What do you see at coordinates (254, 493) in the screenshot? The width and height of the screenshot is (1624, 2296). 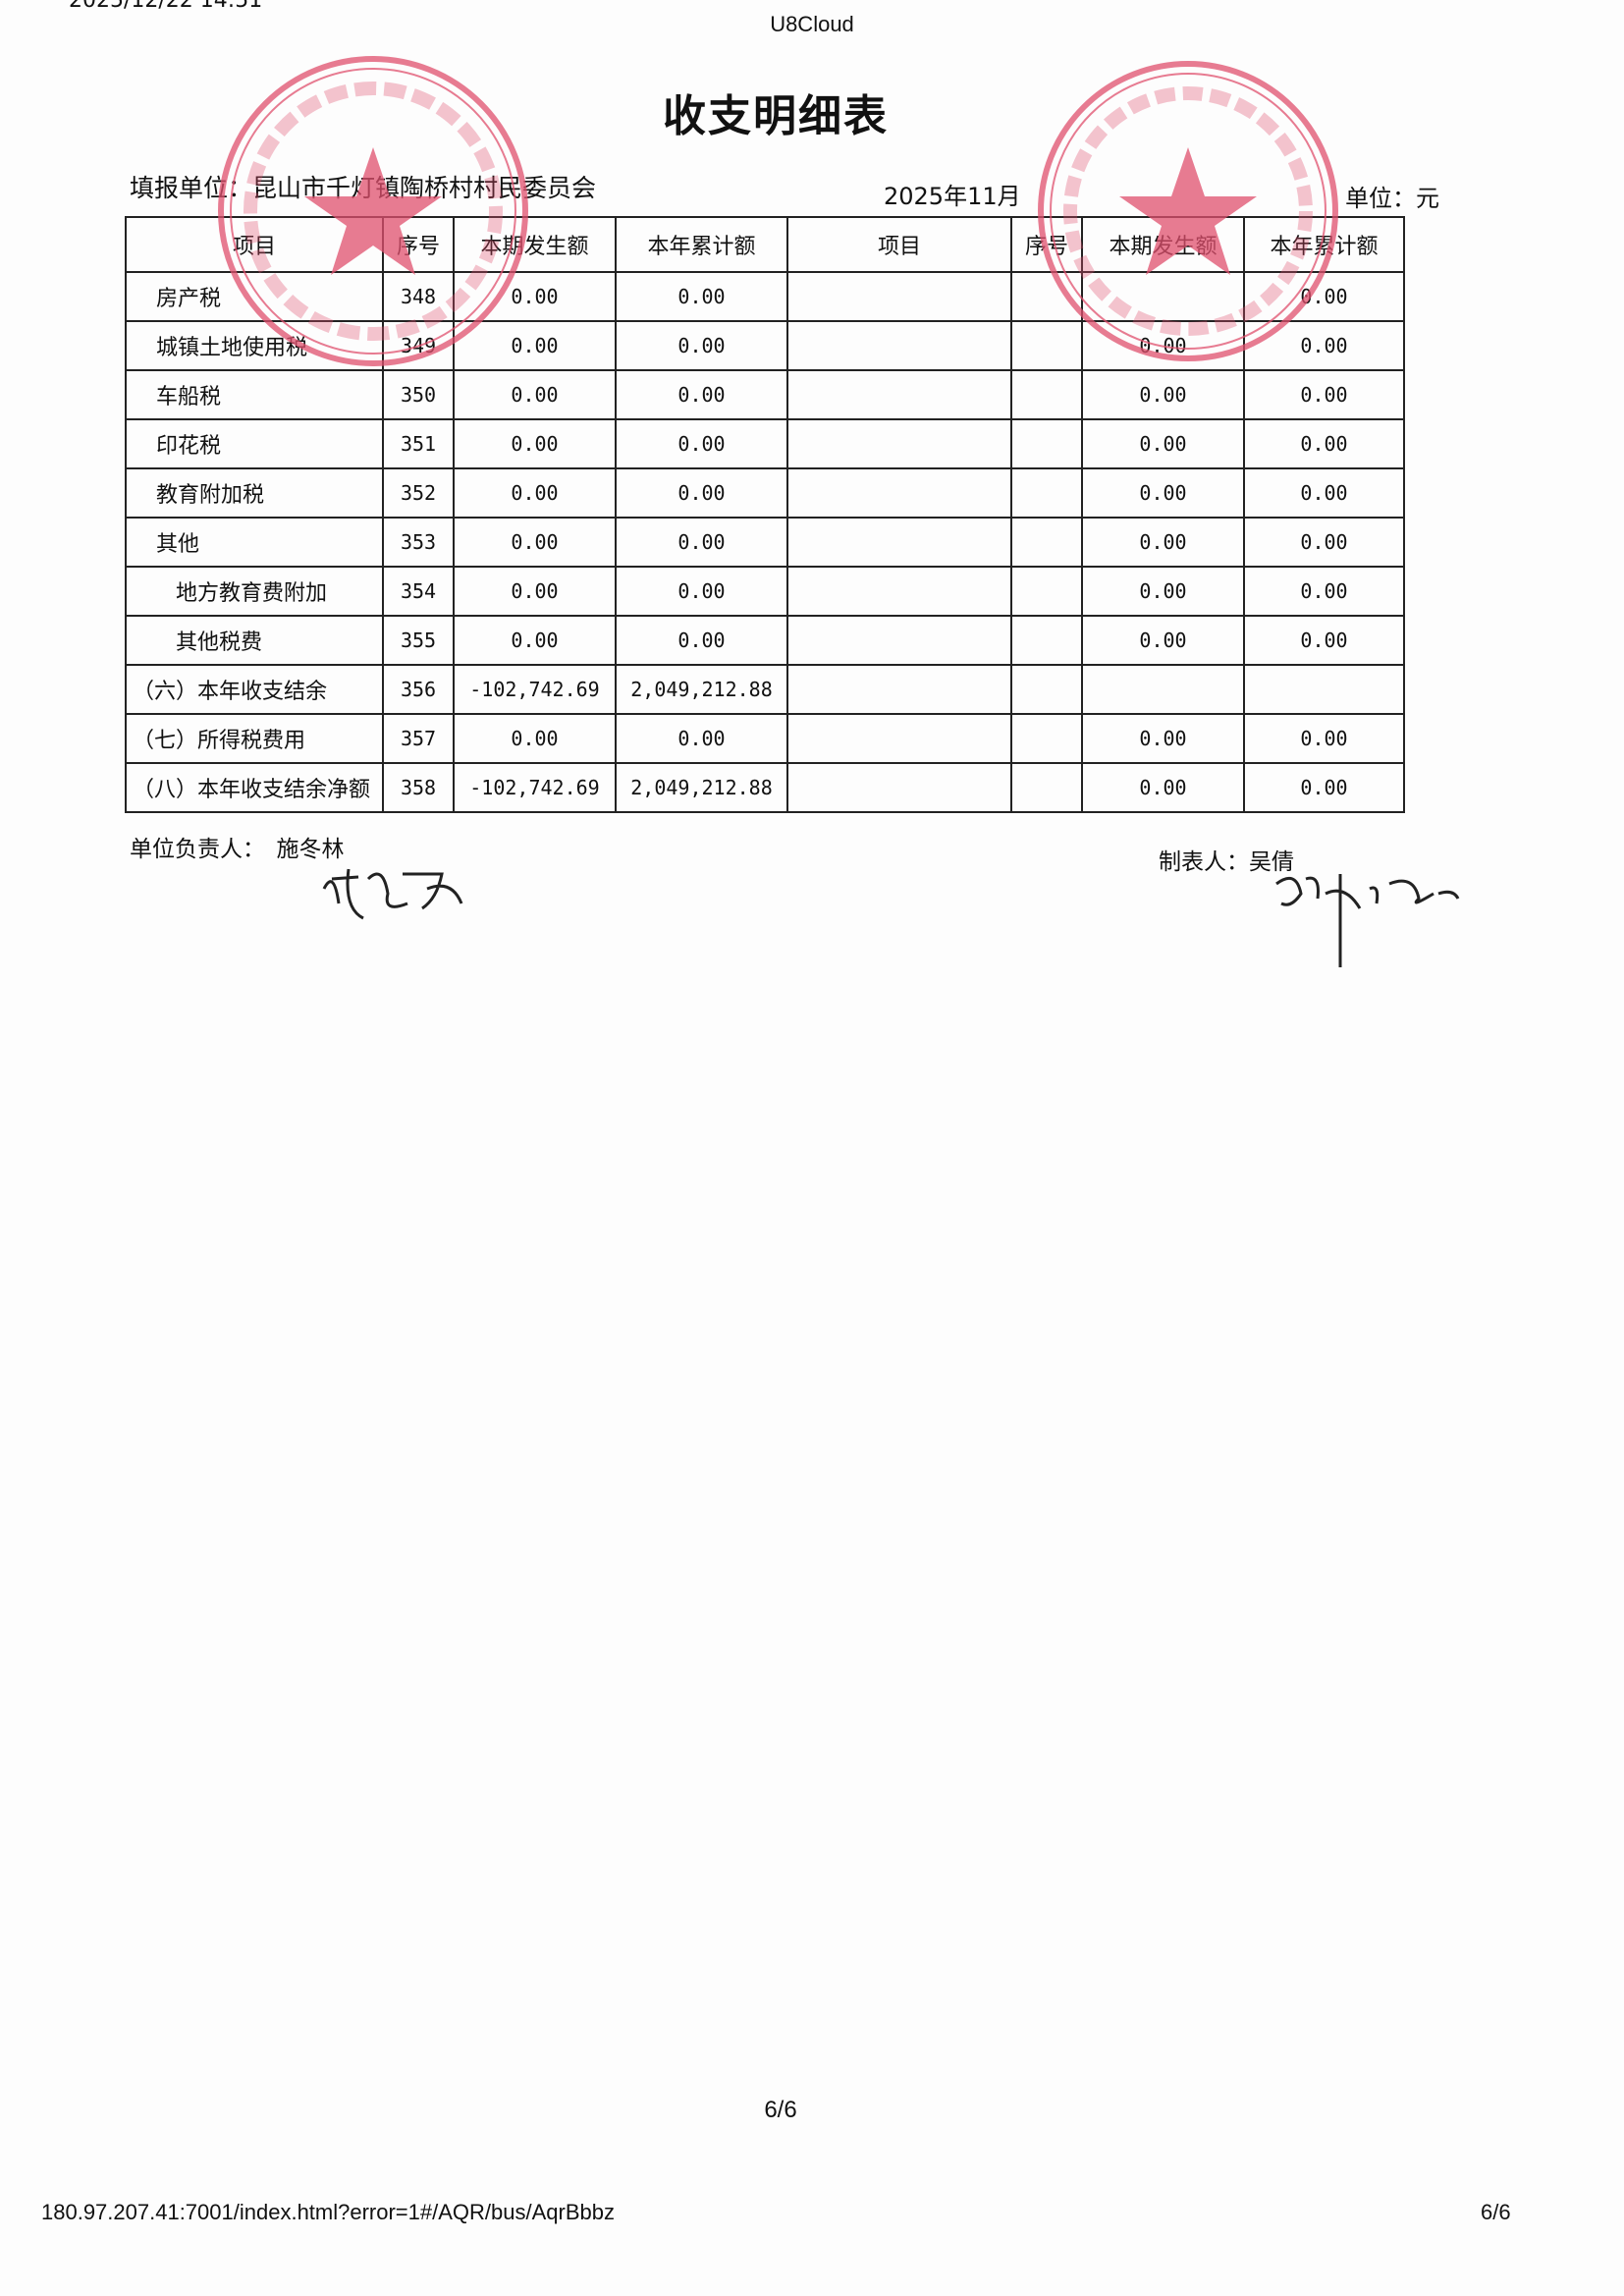 I see `cell-item: 教育附加税` at bounding box center [254, 493].